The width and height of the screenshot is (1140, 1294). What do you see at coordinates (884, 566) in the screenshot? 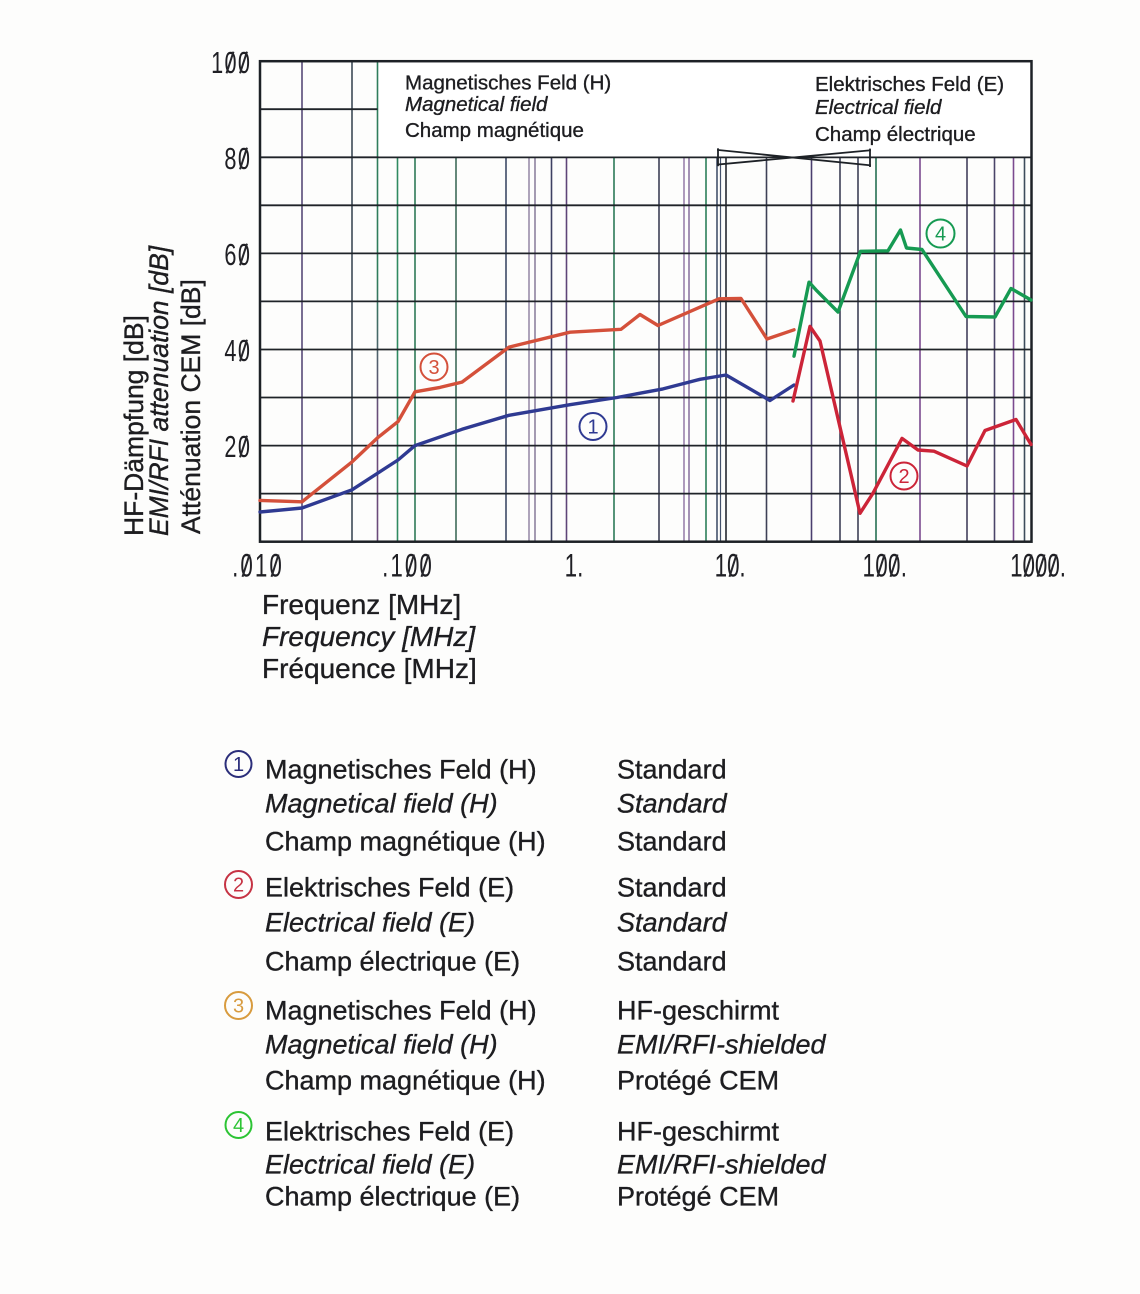
I see `svg-text: 100.` at bounding box center [884, 566].